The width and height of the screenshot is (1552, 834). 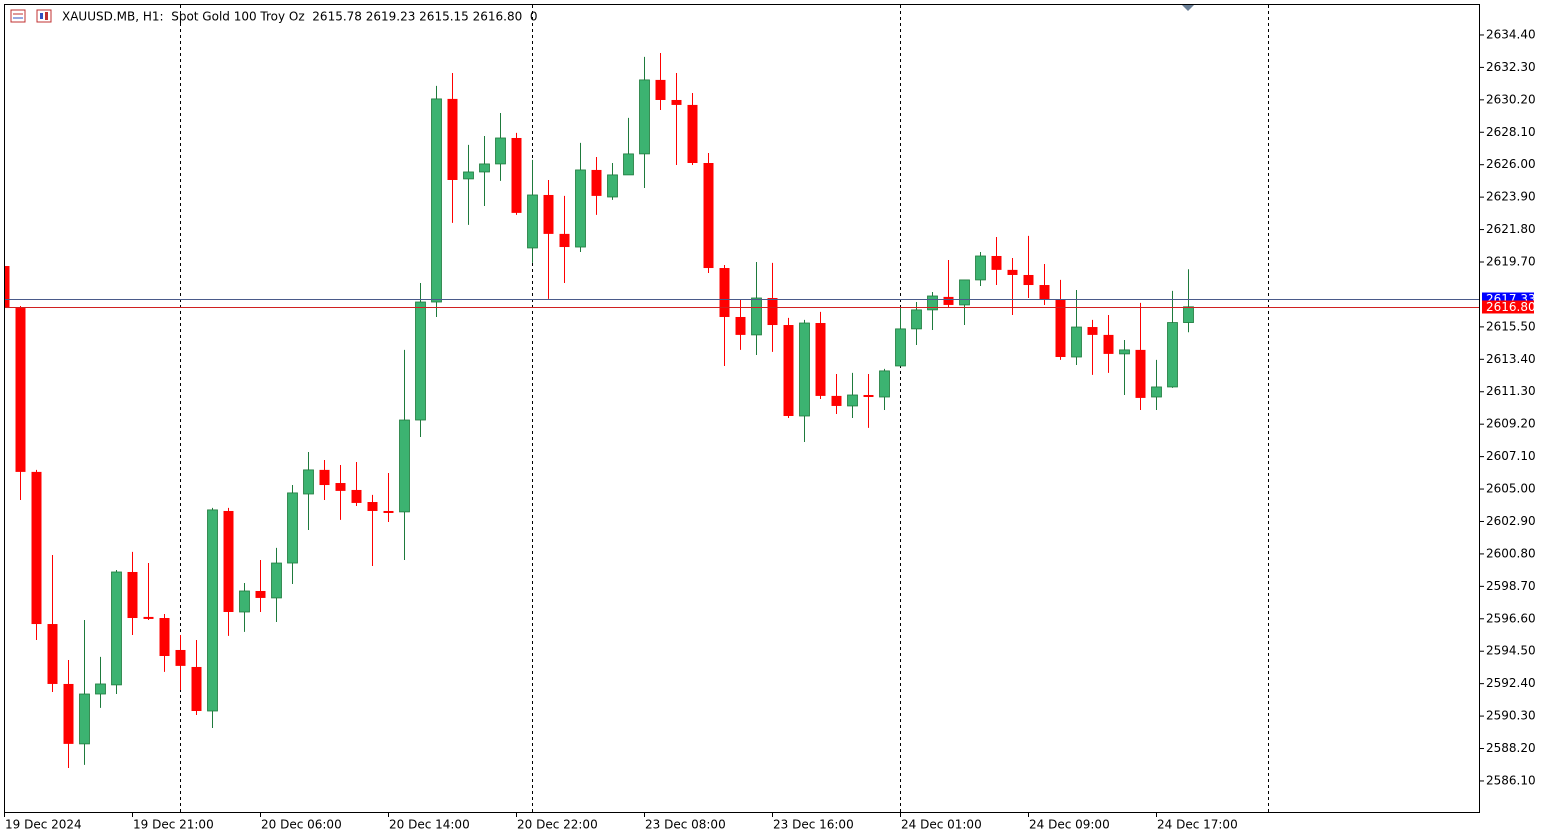 I want to click on x-tick-label: 19 Dec 21:00, so click(x=173, y=825).